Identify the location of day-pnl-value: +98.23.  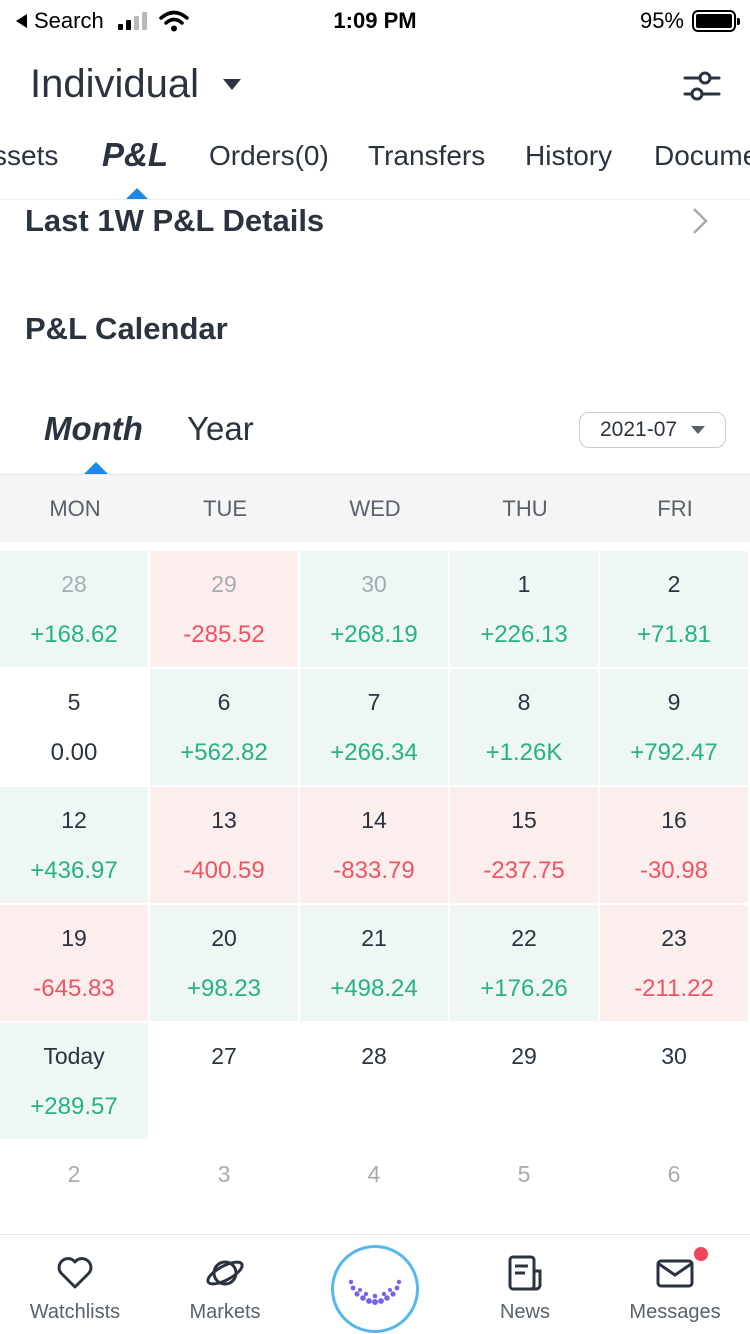
(224, 988).